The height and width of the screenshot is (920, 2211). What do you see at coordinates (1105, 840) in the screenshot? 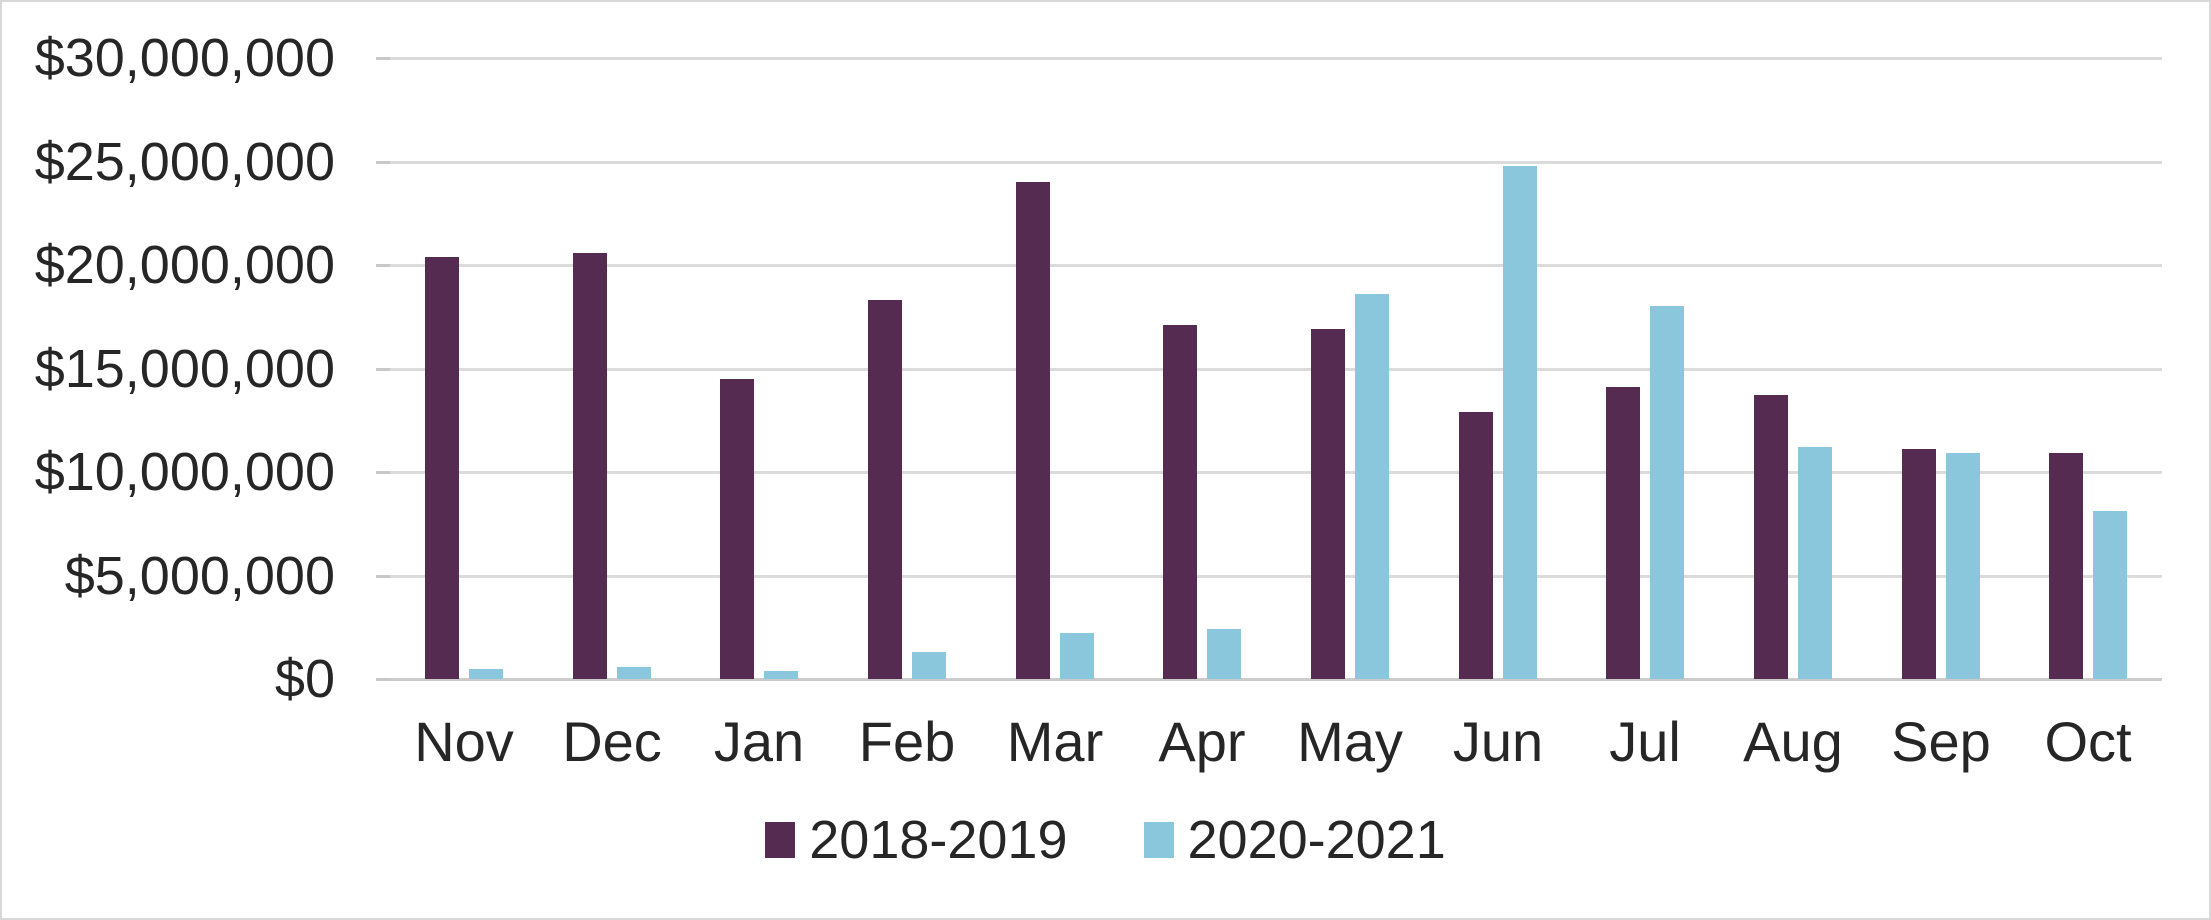
I see `chart-legend: 2018-2019 2020-2021` at bounding box center [1105, 840].